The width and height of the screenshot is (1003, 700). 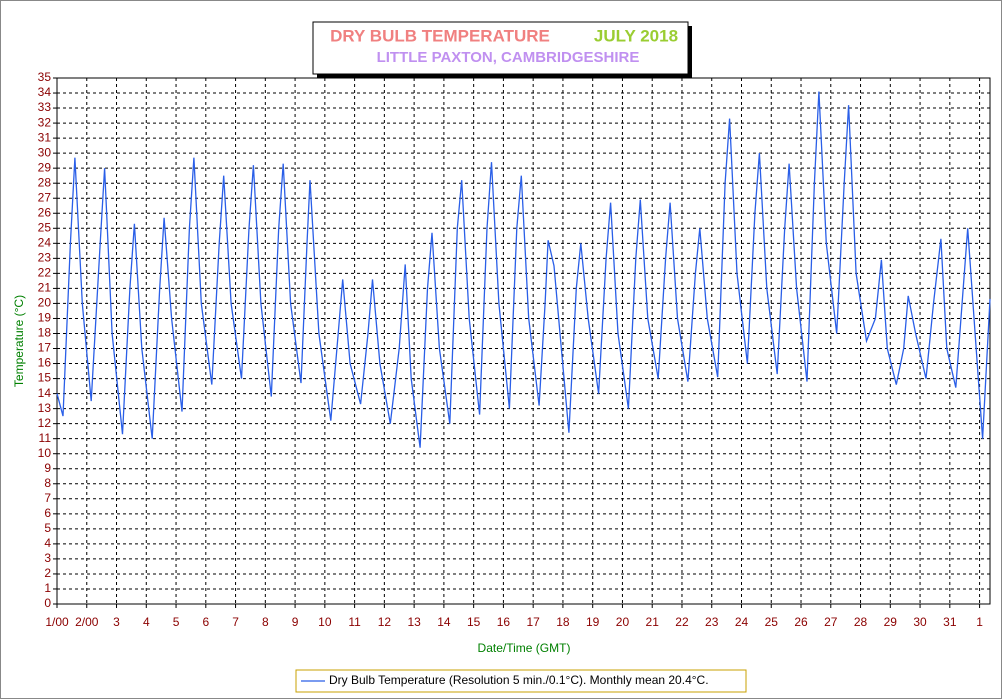 I want to click on y-tick-label: 7, so click(x=47, y=498).